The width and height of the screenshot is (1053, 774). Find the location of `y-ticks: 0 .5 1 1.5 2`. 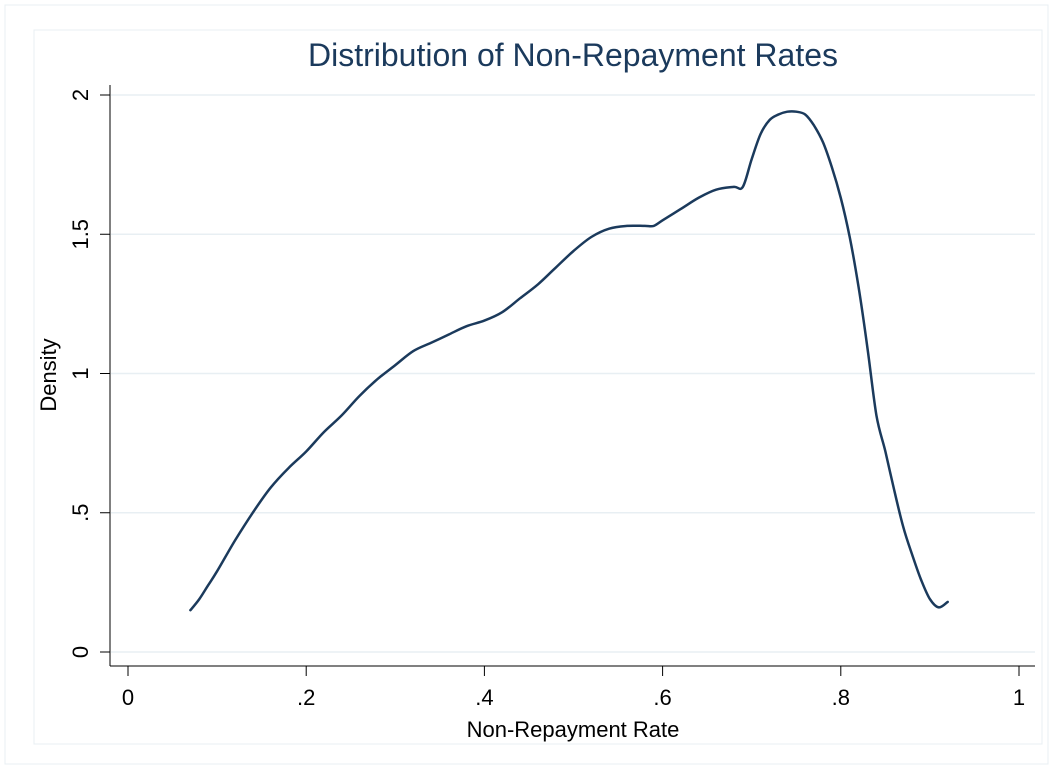

y-ticks: 0 .5 1 1.5 2 is located at coordinates (89, 373).